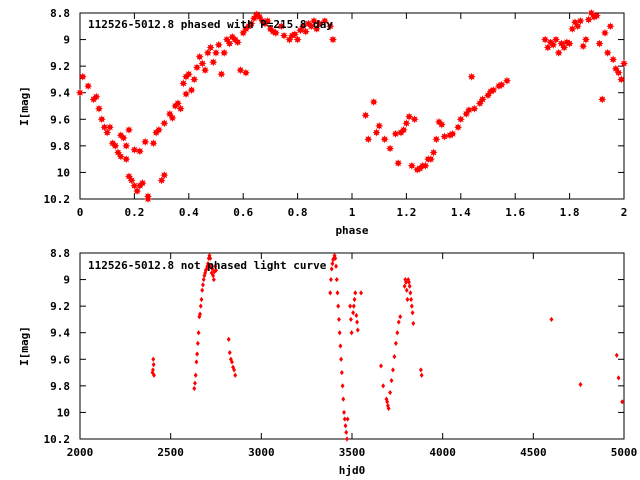 Image resolution: width=640 pixels, height=480 pixels. I want to click on y-tick-label: 9.2, so click(60, 66).